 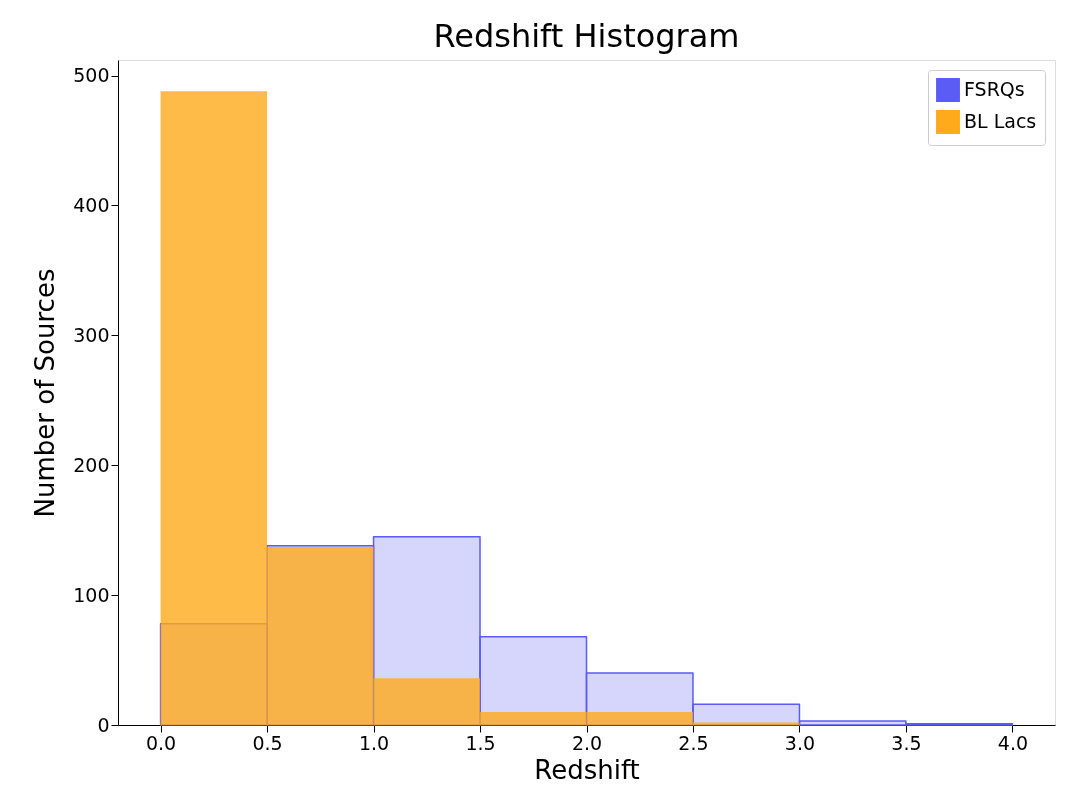 What do you see at coordinates (91, 464) in the screenshot?
I see `y-tick-label: 200` at bounding box center [91, 464].